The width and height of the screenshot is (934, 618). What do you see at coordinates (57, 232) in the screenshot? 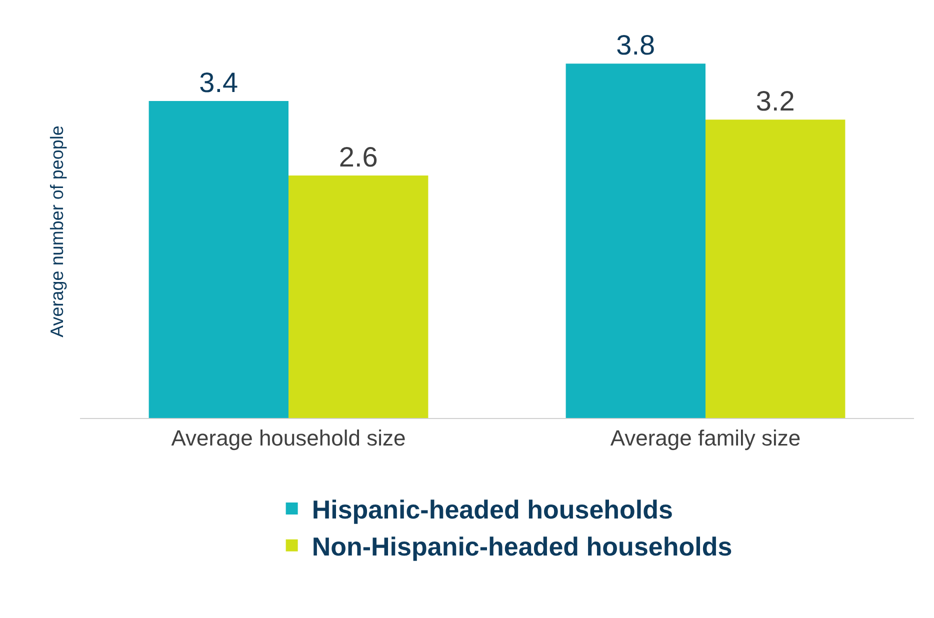
I see `y-axis-title: Average number of people` at bounding box center [57, 232].